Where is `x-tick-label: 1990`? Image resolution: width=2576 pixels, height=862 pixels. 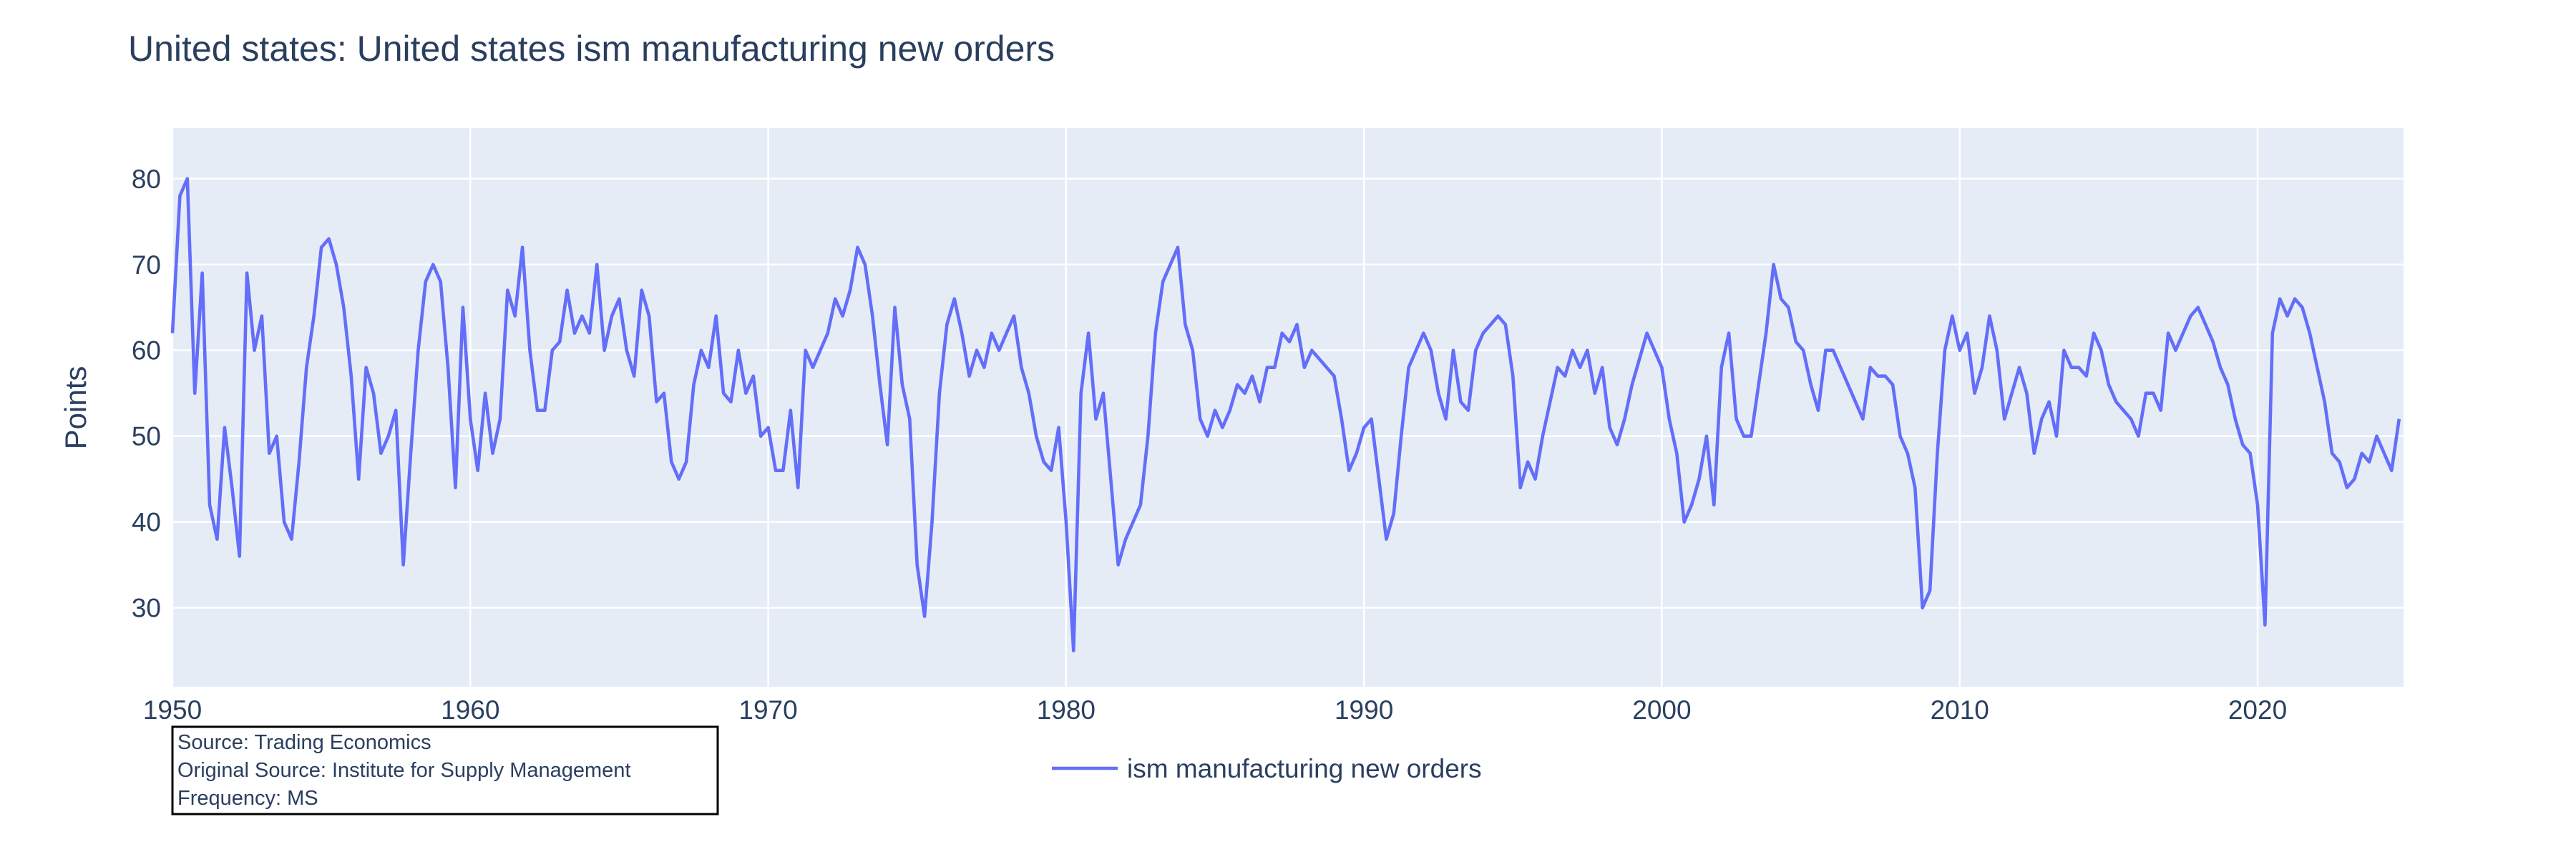 x-tick-label: 1990 is located at coordinates (1364, 710).